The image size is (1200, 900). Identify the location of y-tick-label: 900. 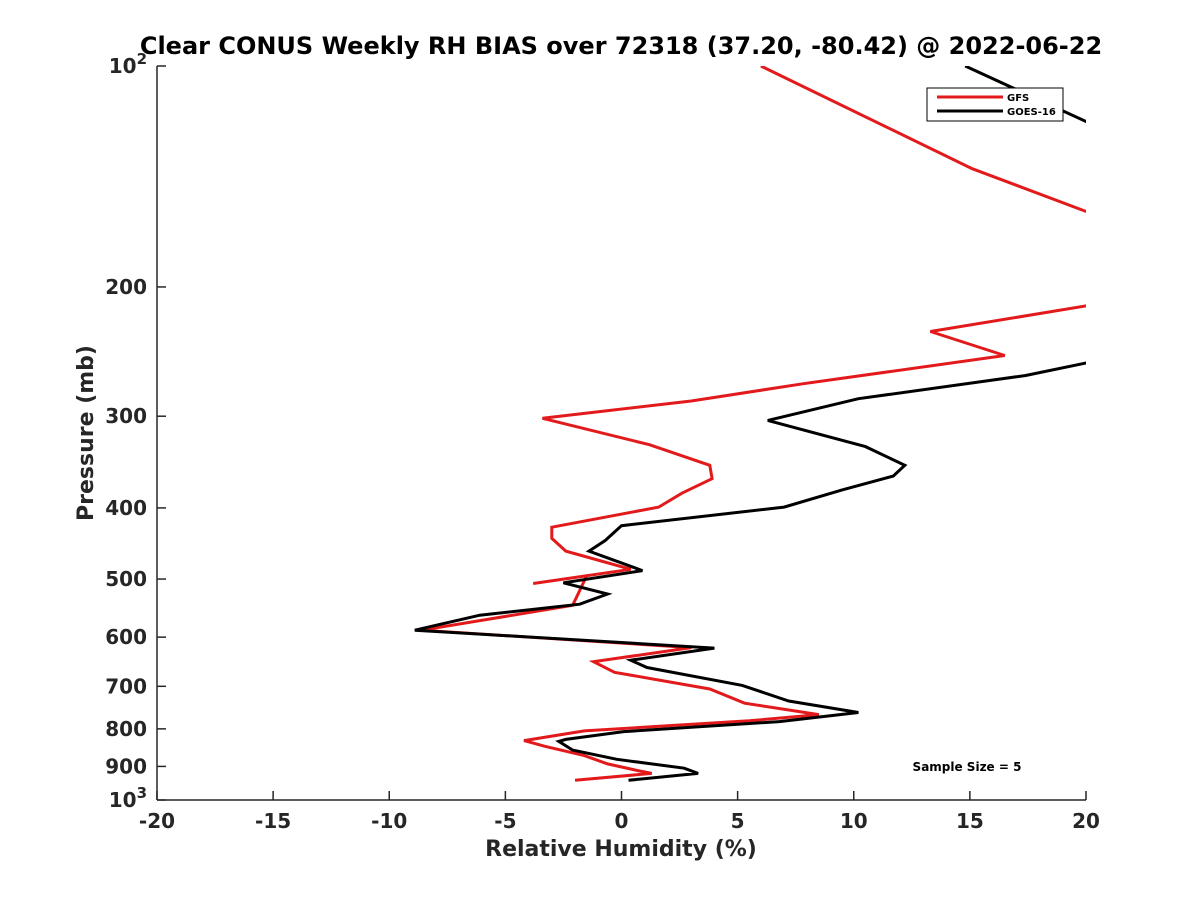
(126, 766).